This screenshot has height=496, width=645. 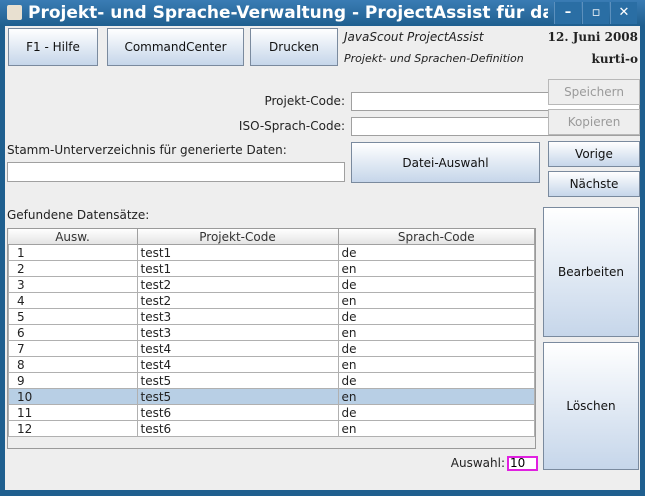 I want to click on table-row: 12 test6 en, so click(x=271, y=428).